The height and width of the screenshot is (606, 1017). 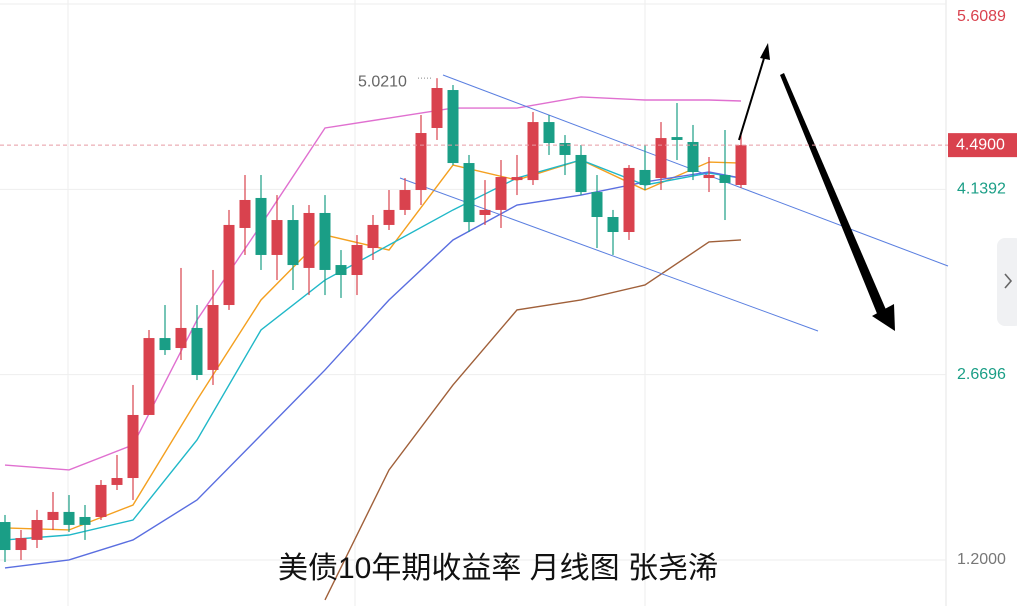 I want to click on arrow-up, so click(x=752, y=97).